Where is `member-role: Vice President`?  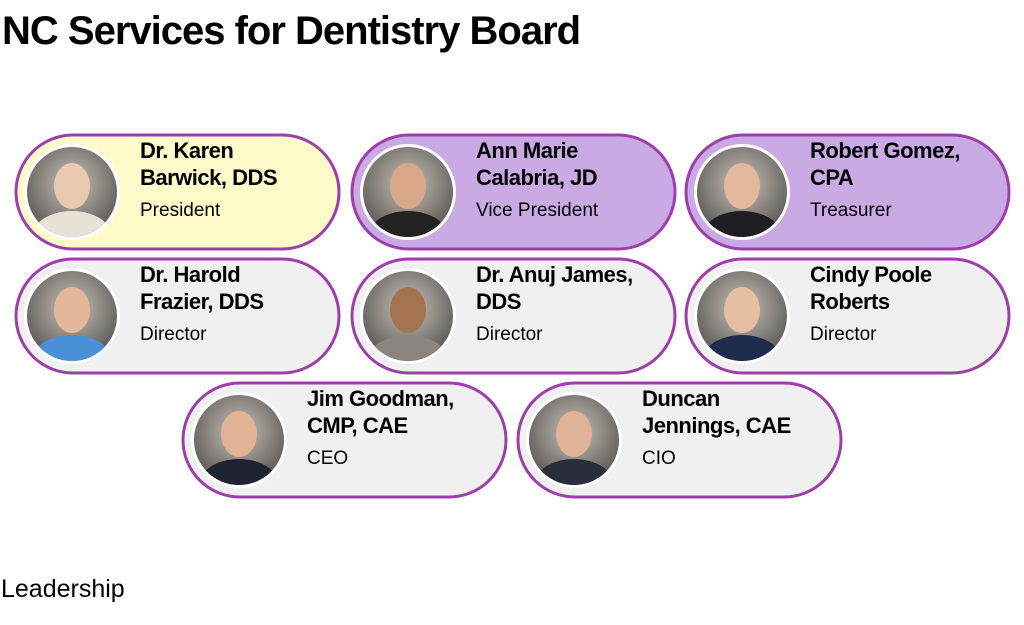 member-role: Vice President is located at coordinates (537, 210).